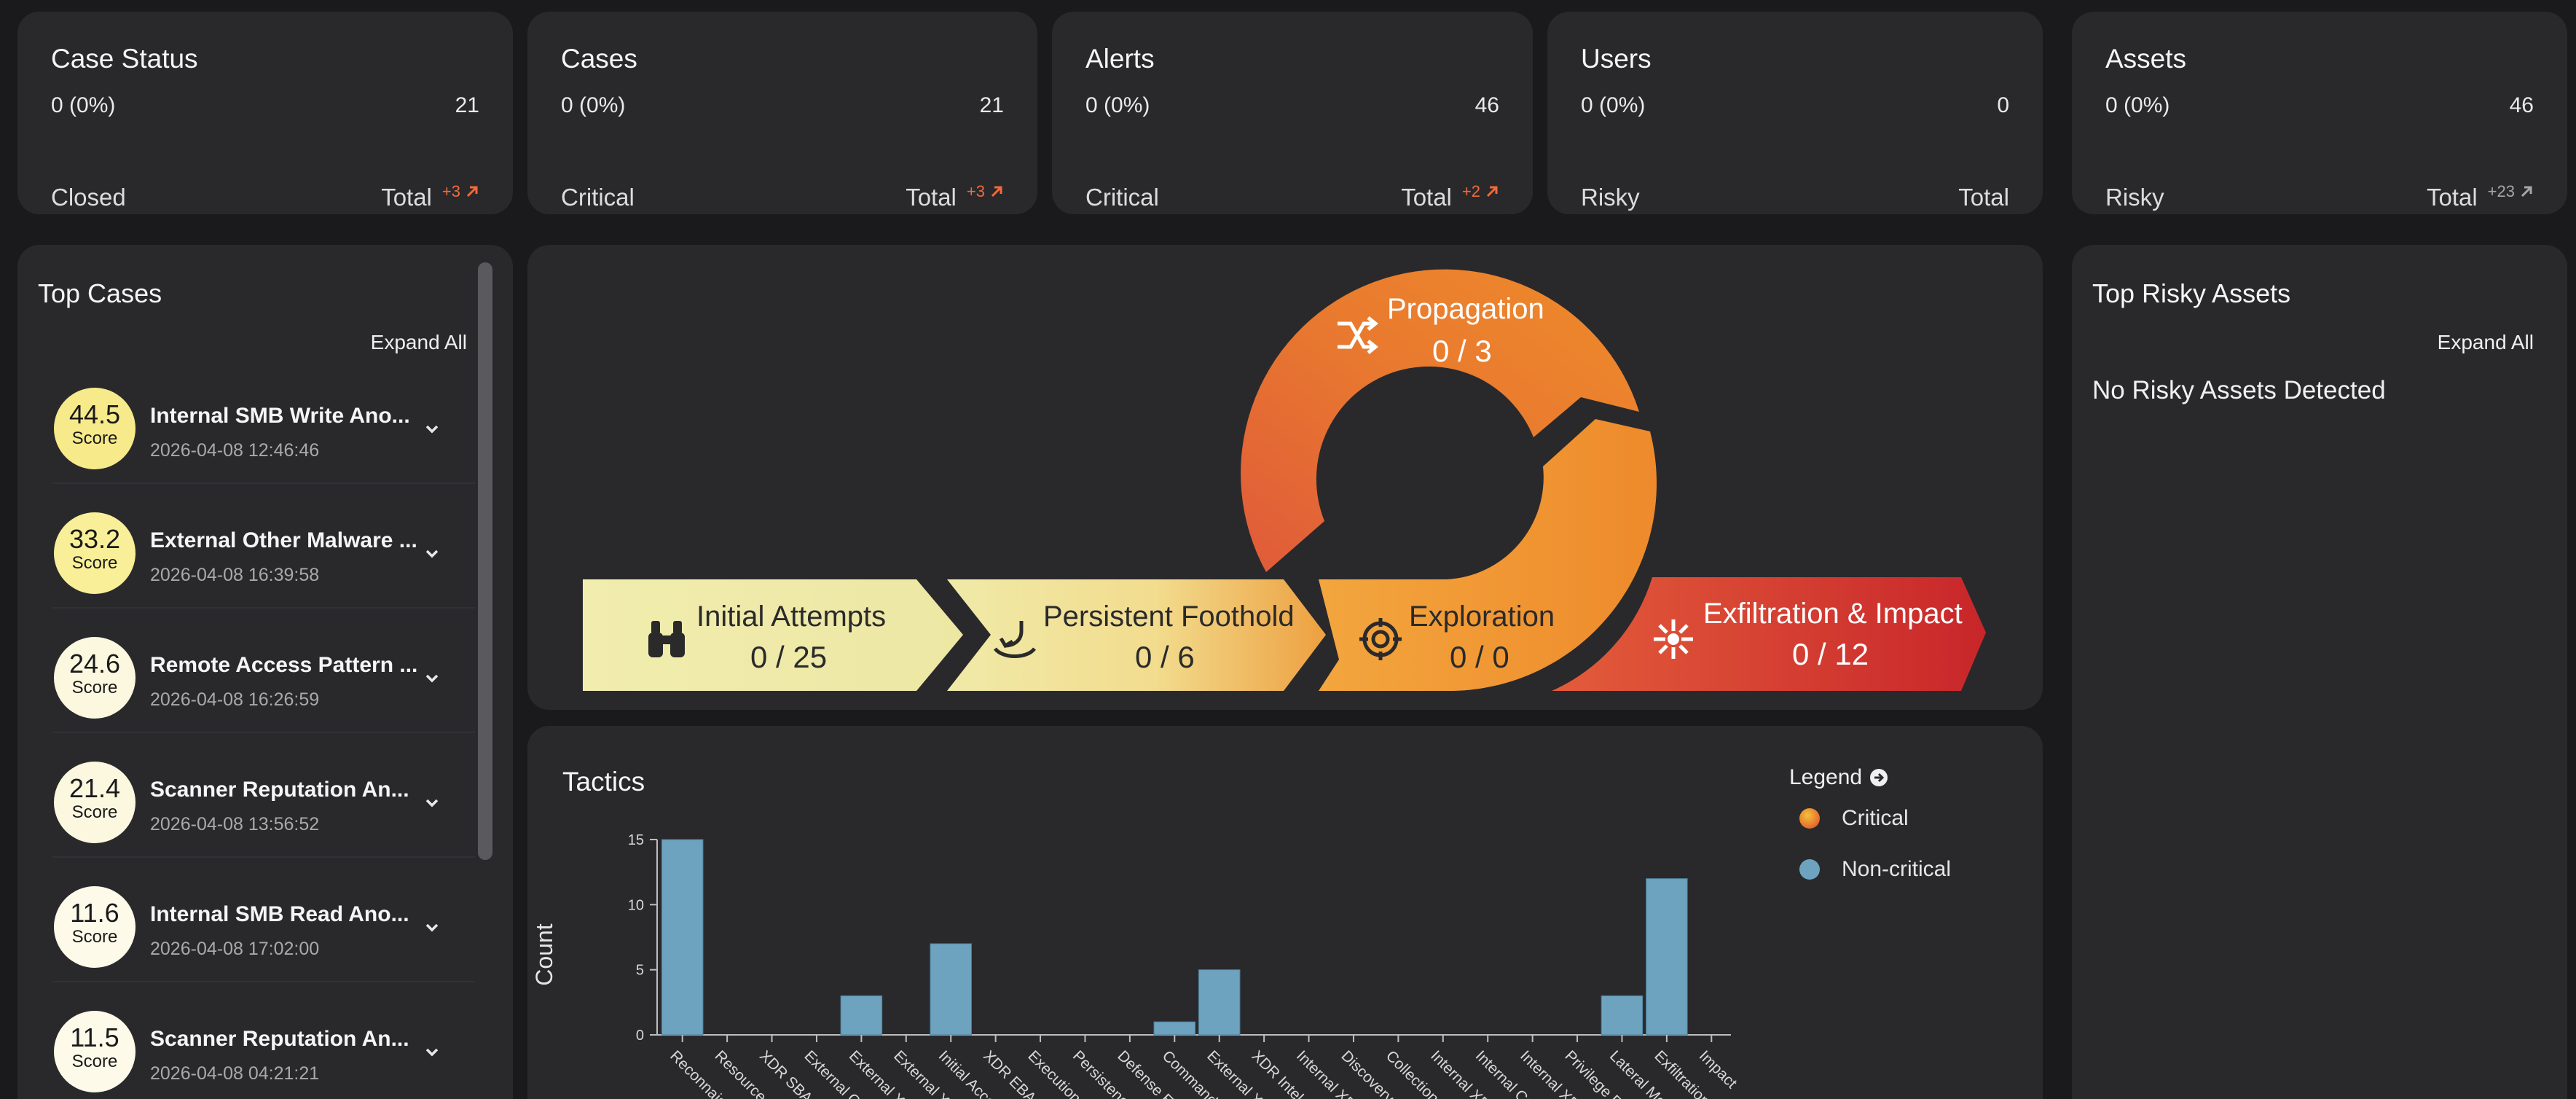 This screenshot has height=1099, width=2576. I want to click on top-cases-scrollbar, so click(485, 561).